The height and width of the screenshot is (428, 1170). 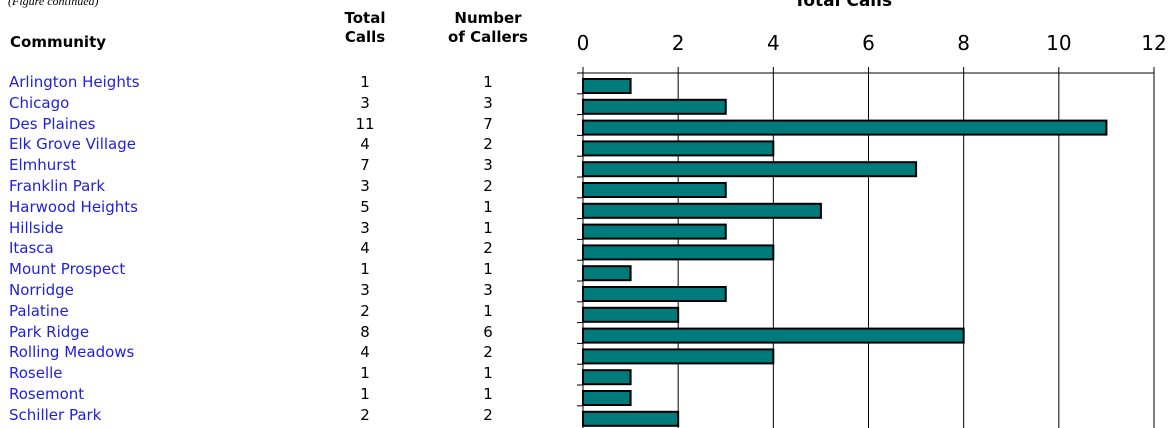 I want to click on bar-palatine, so click(x=631, y=314).